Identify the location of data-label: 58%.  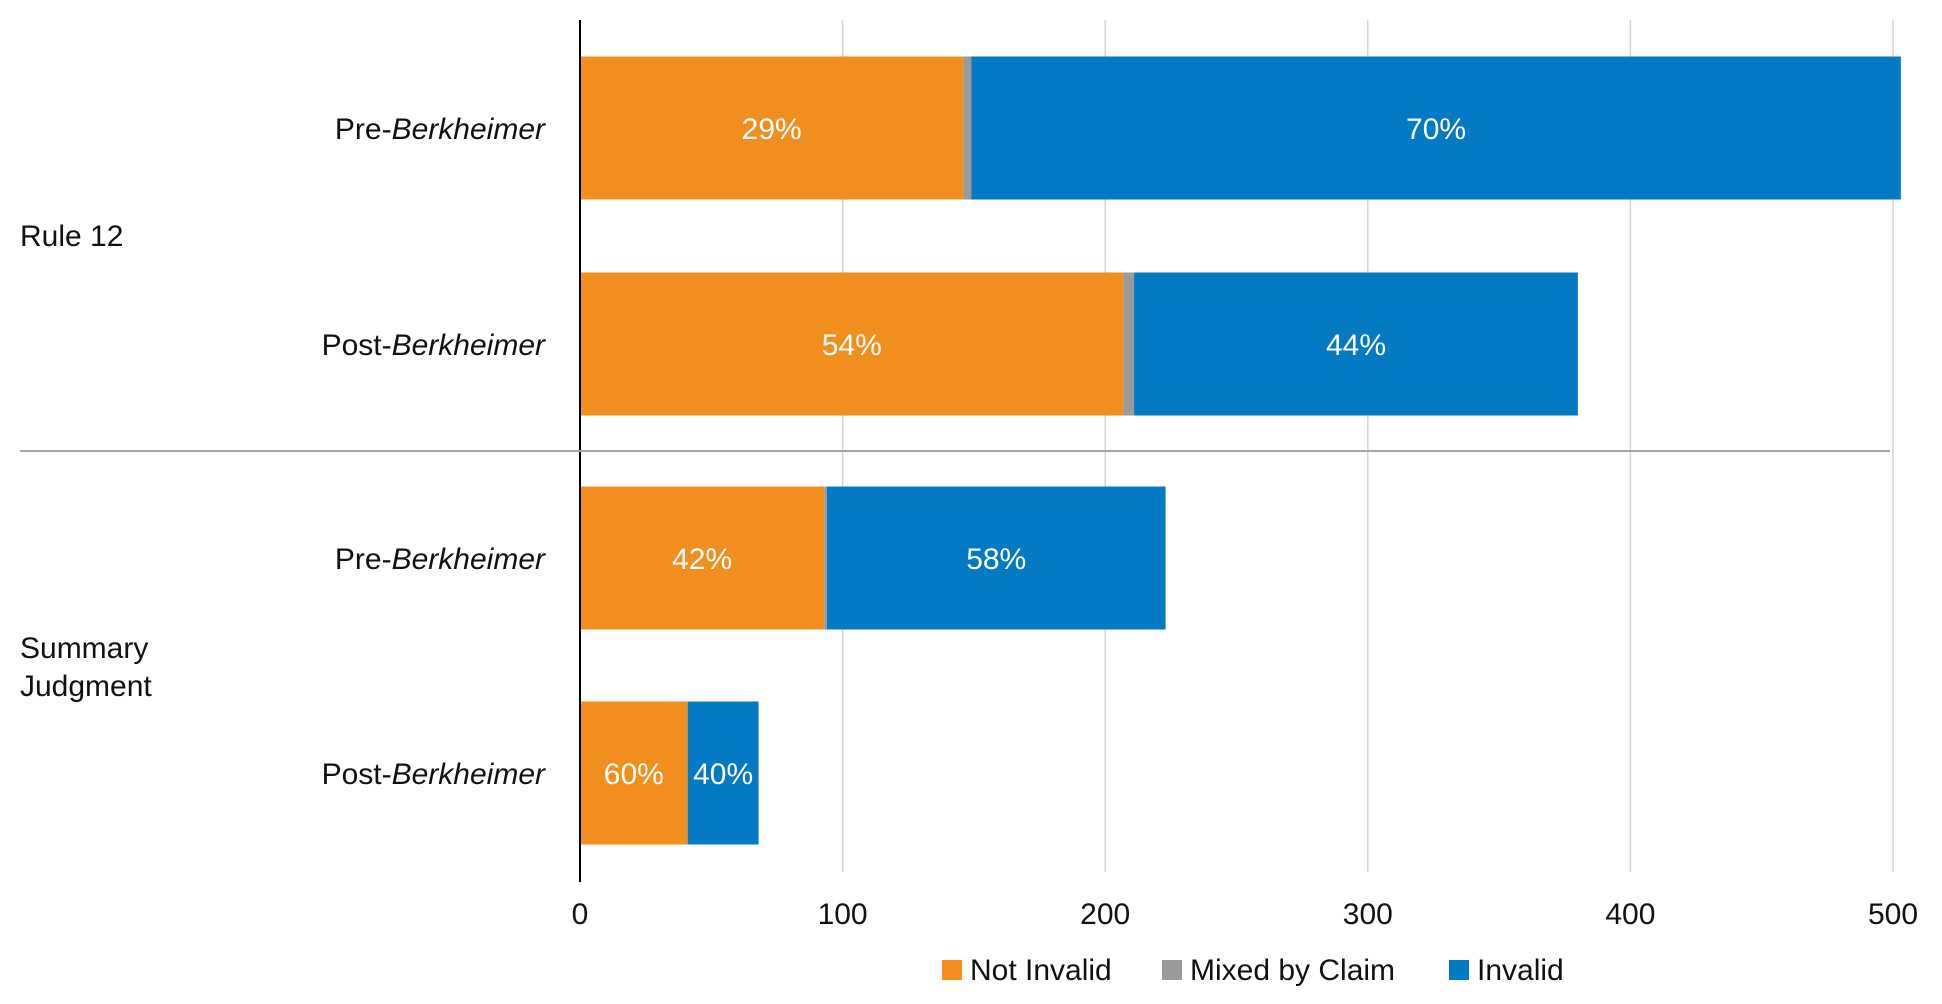
(996, 559).